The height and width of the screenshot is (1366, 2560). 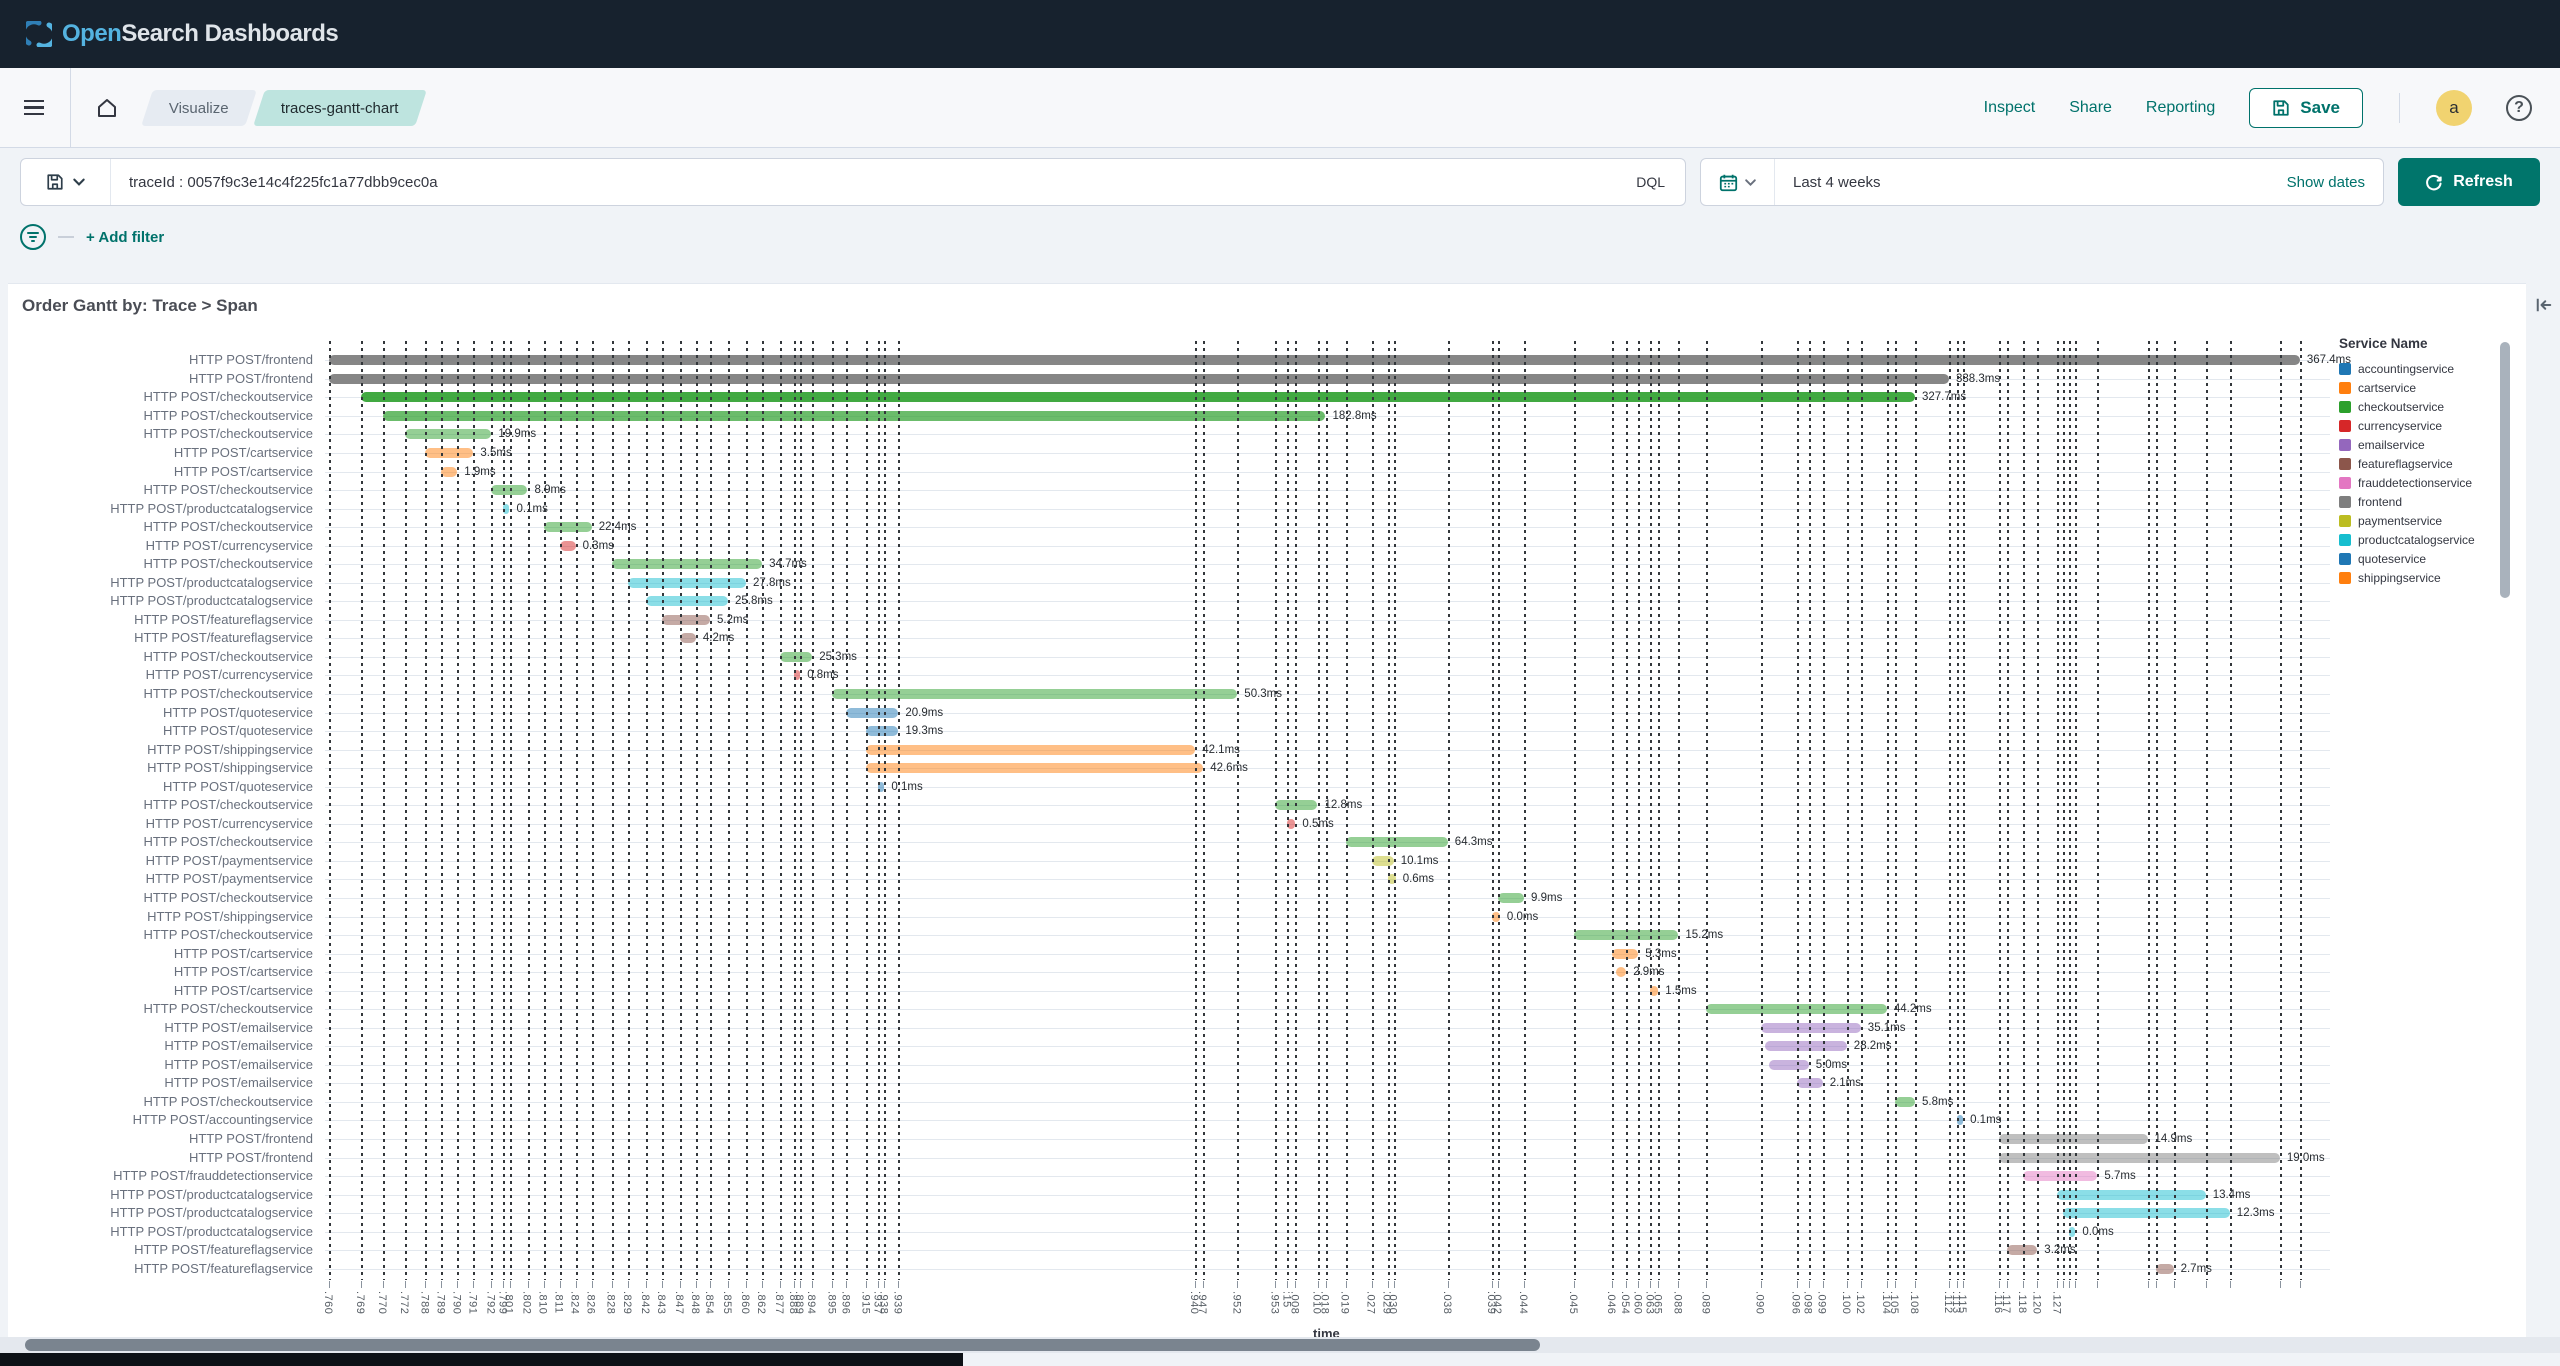 What do you see at coordinates (782, 1345) in the screenshot?
I see `horizontal-scrollbar-thumb` at bounding box center [782, 1345].